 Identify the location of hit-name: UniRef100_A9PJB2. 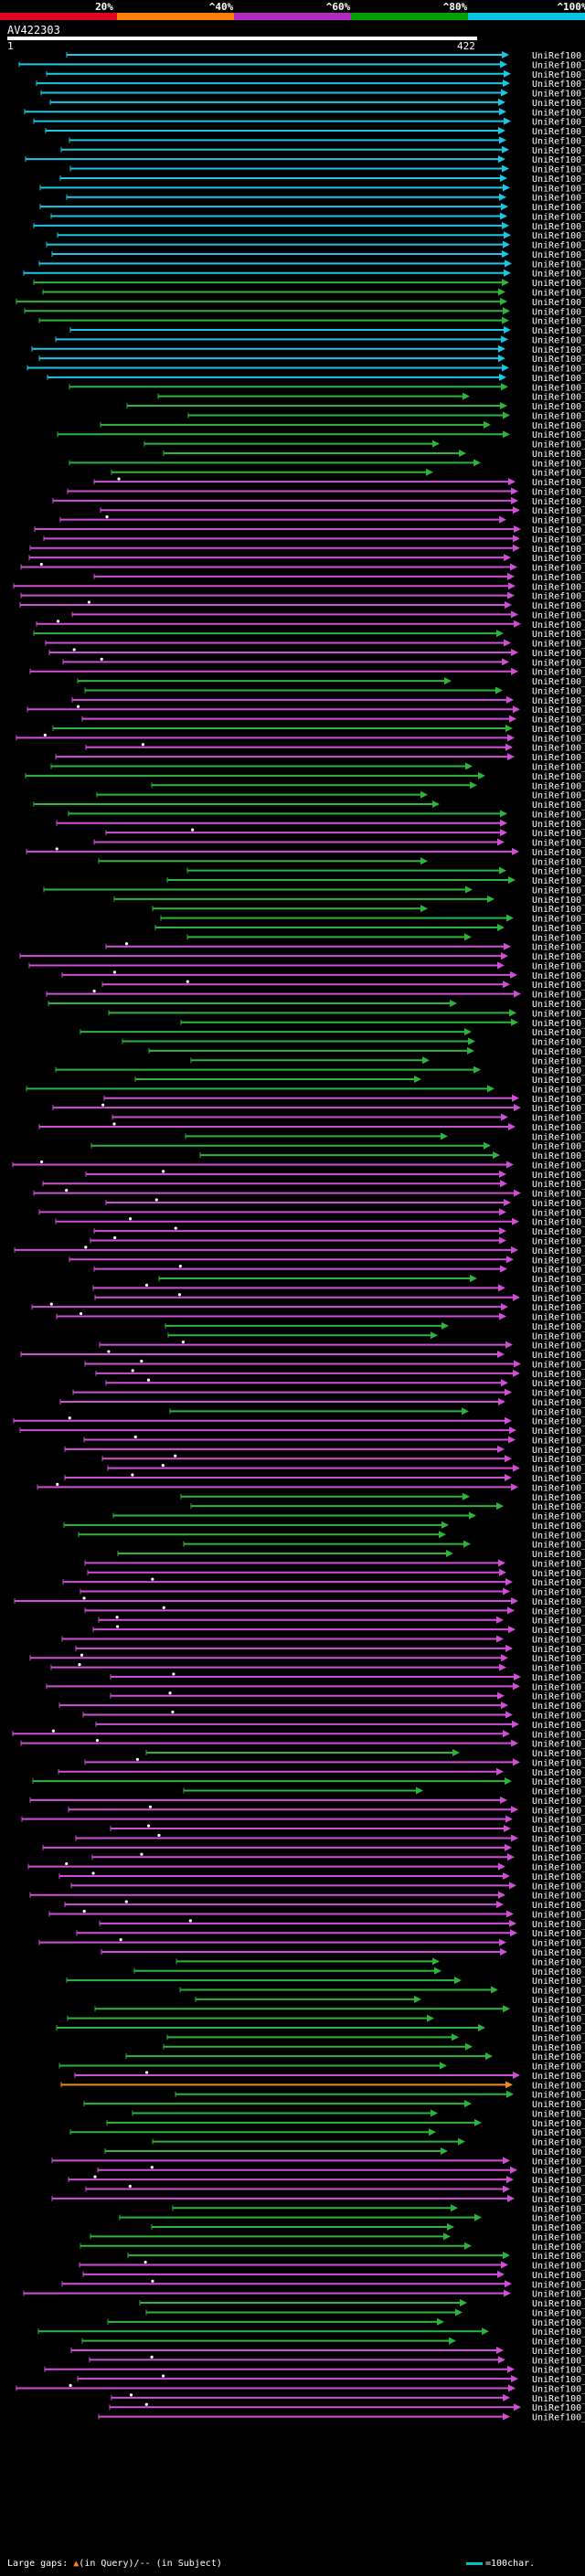
(559, 844).